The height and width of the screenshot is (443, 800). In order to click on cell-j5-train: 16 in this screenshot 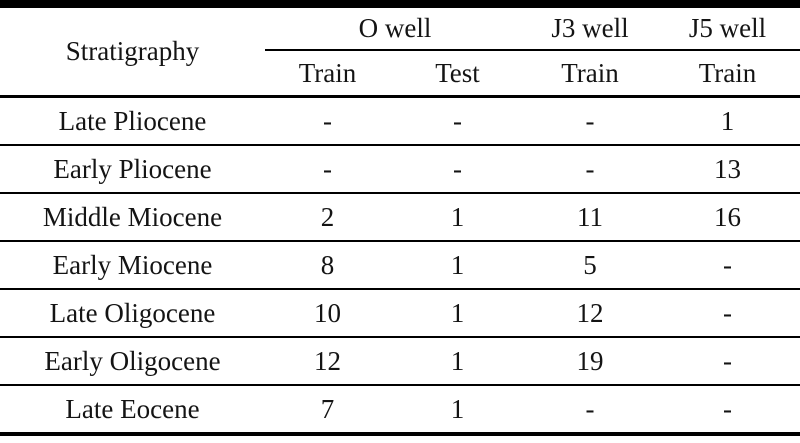, I will do `click(727, 217)`.